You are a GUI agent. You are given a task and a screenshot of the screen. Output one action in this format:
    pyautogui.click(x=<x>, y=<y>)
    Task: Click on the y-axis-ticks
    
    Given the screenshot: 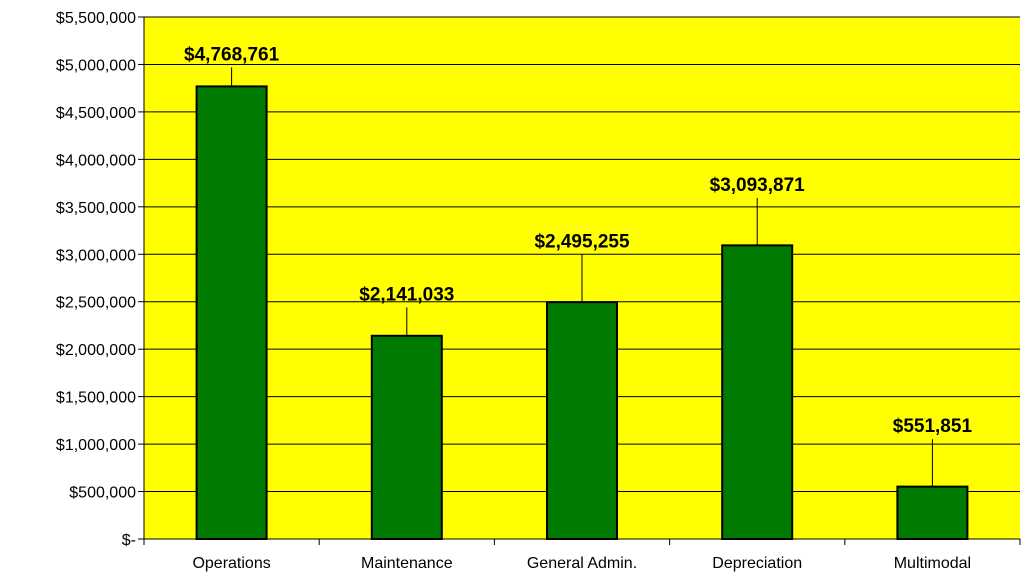 What is the action you would take?
    pyautogui.click(x=141, y=278)
    